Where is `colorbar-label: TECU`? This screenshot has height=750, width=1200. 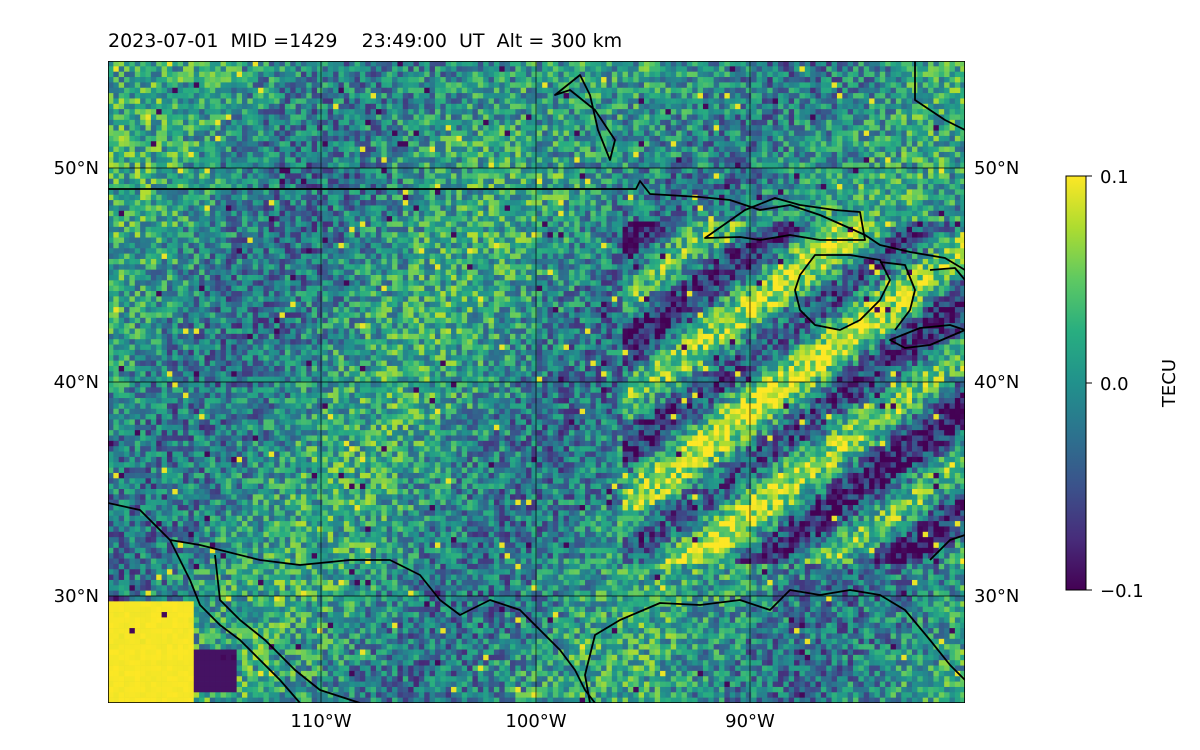 colorbar-label: TECU is located at coordinates (1169, 383).